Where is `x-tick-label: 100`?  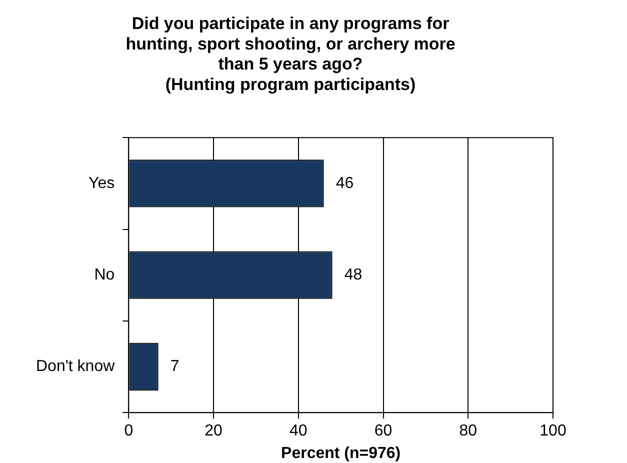 x-tick-label: 100 is located at coordinates (553, 431).